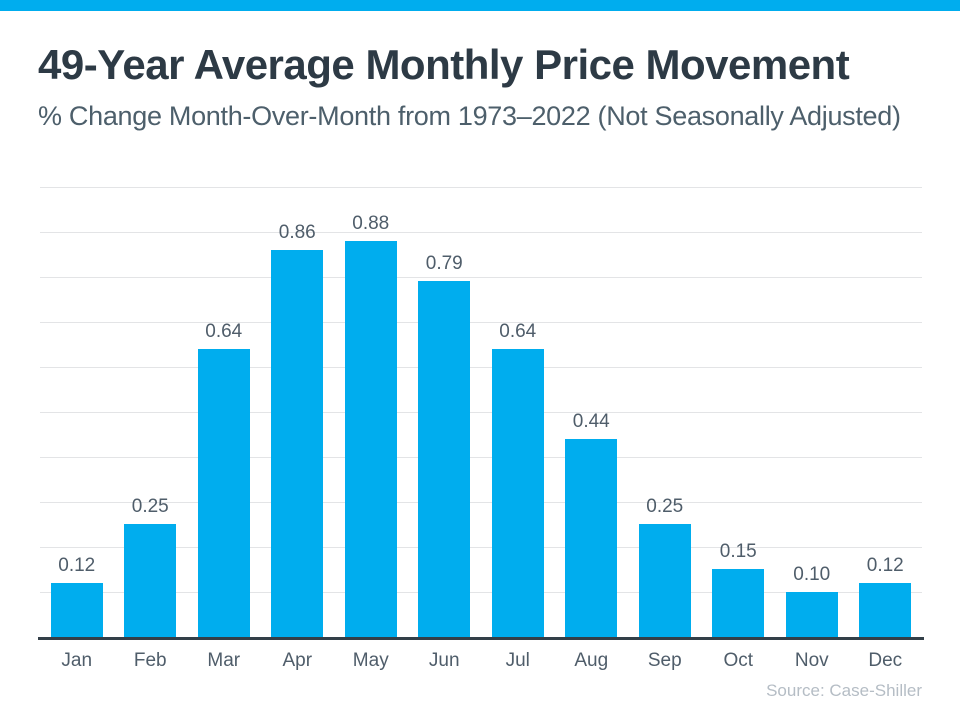 The height and width of the screenshot is (720, 960). I want to click on bar-jan, so click(76, 610).